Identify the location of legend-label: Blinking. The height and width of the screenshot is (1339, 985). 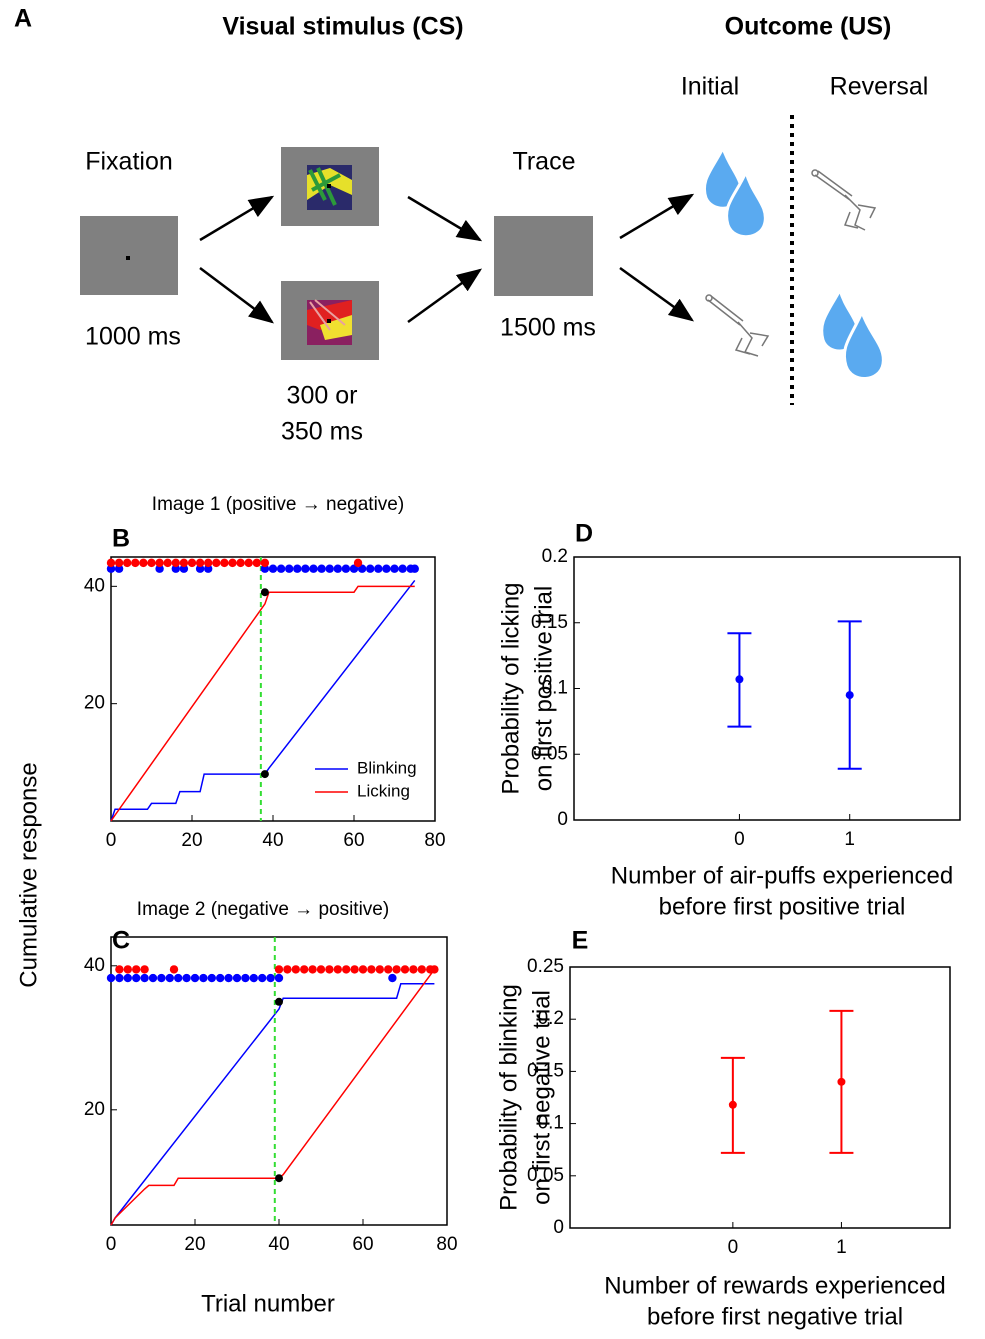
(387, 767).